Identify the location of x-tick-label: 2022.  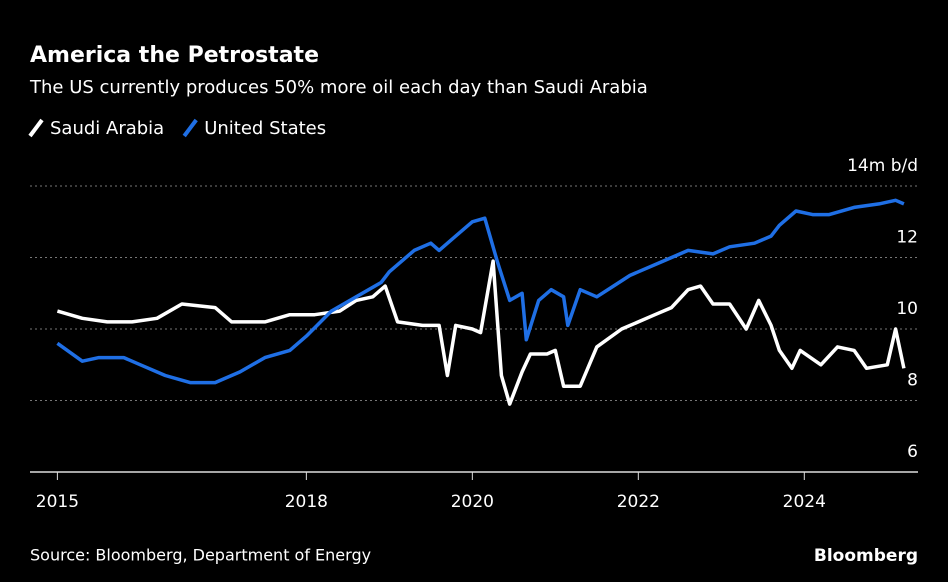
(638, 502).